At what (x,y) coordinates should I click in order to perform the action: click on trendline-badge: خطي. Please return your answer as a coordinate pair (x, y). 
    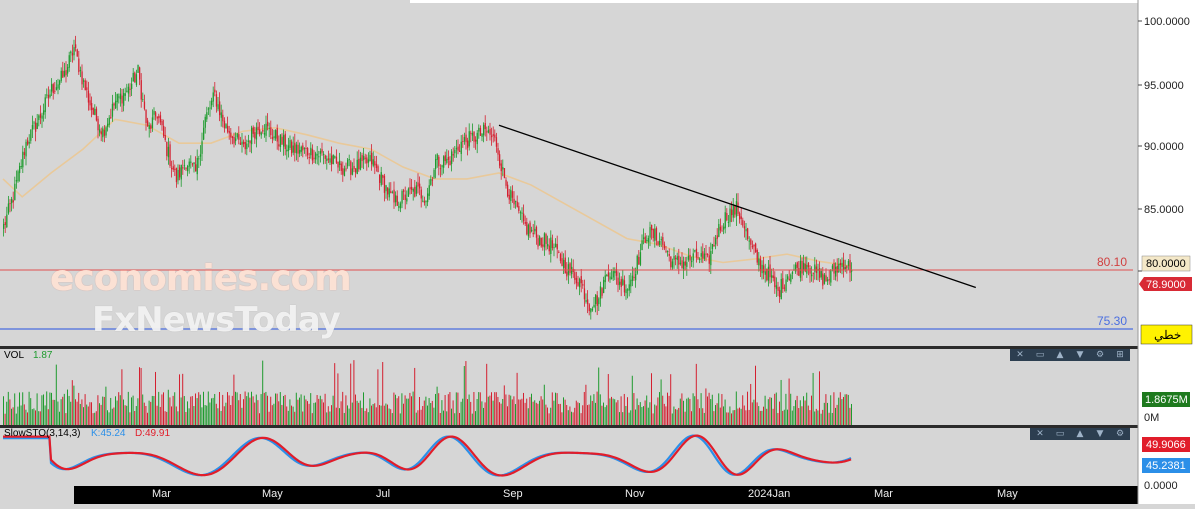
    Looking at the image, I should click on (1166, 334).